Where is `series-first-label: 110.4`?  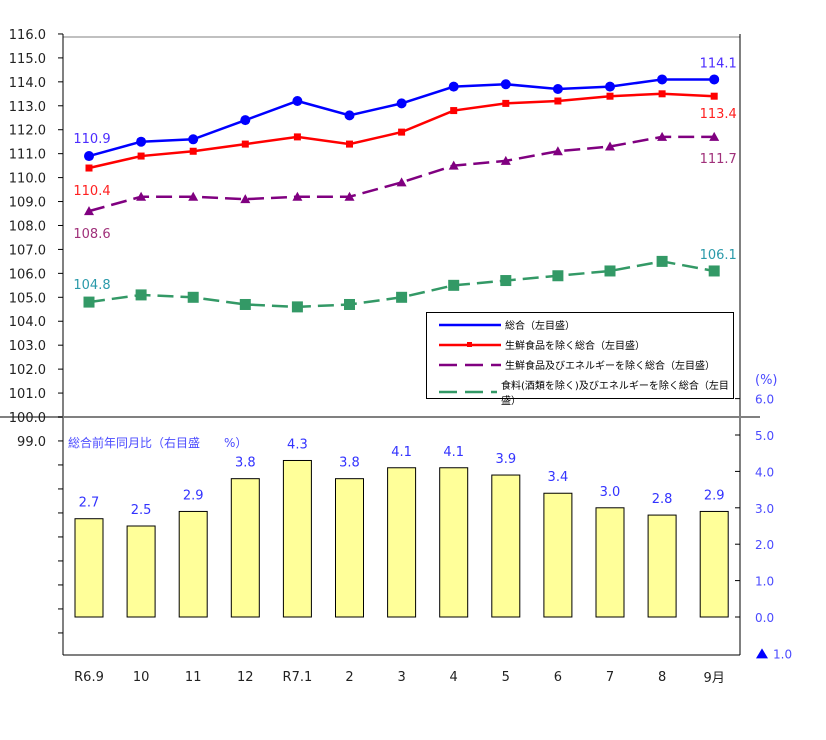 series-first-label: 110.4 is located at coordinates (91, 191).